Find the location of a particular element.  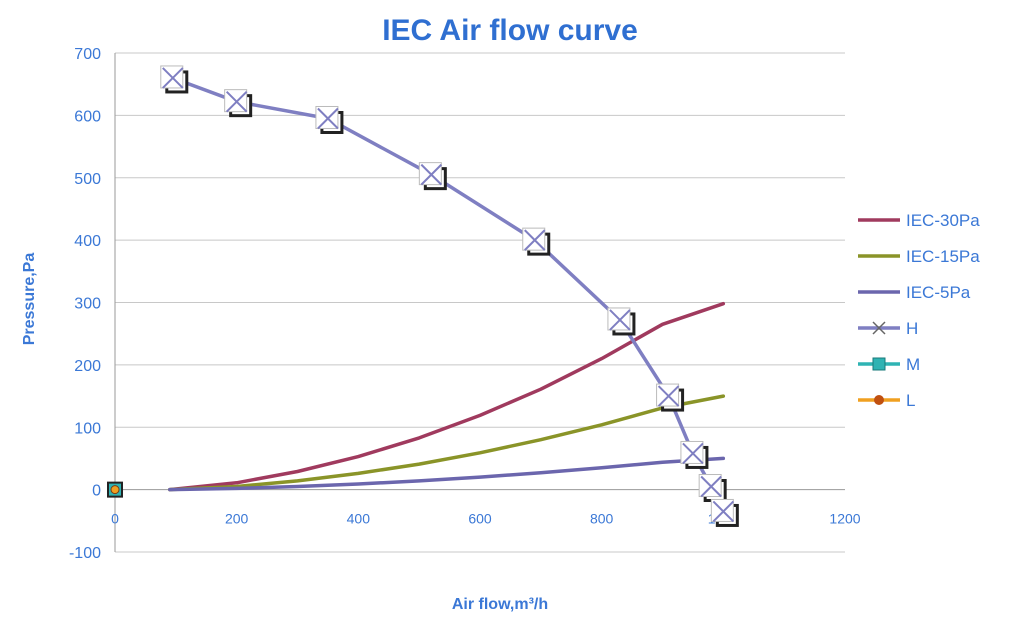

y-tick-label: 500 is located at coordinates (87, 179).